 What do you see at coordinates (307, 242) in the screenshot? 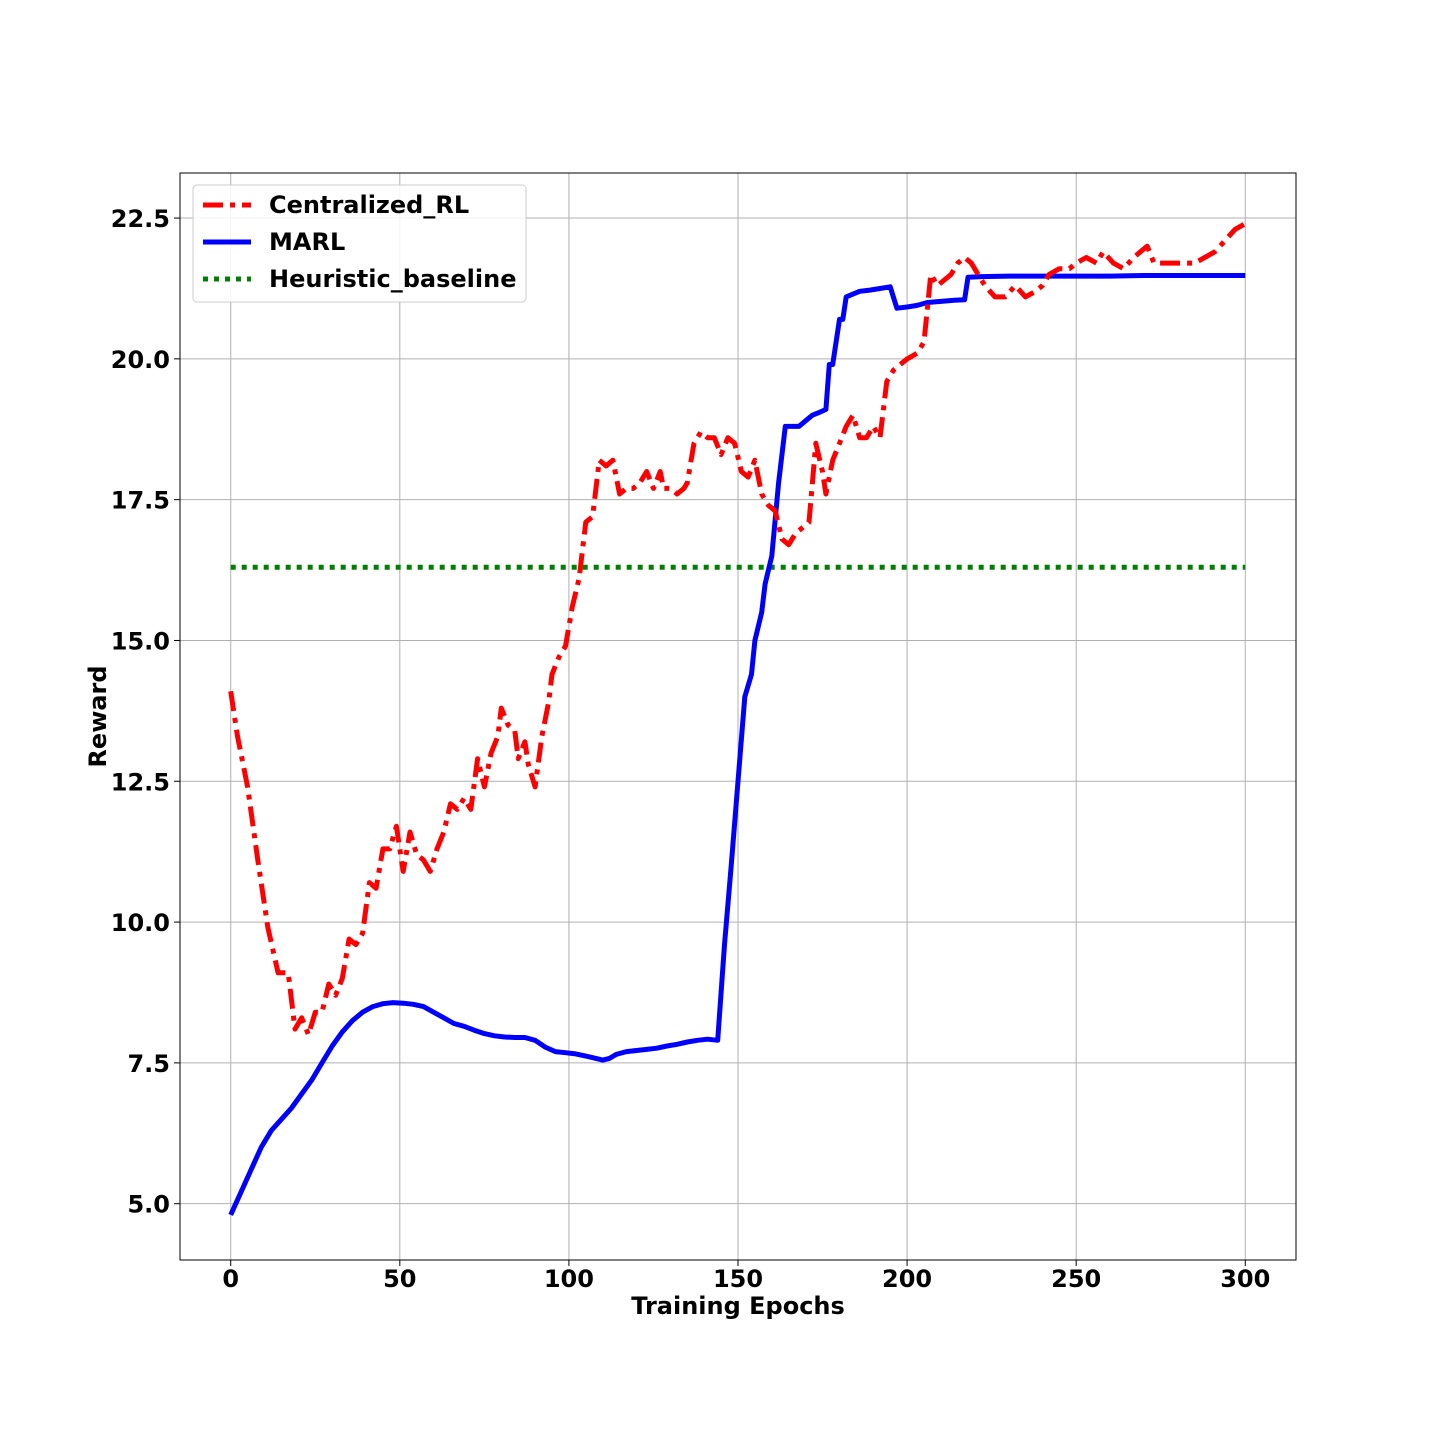
I see `legend-label: MARL` at bounding box center [307, 242].